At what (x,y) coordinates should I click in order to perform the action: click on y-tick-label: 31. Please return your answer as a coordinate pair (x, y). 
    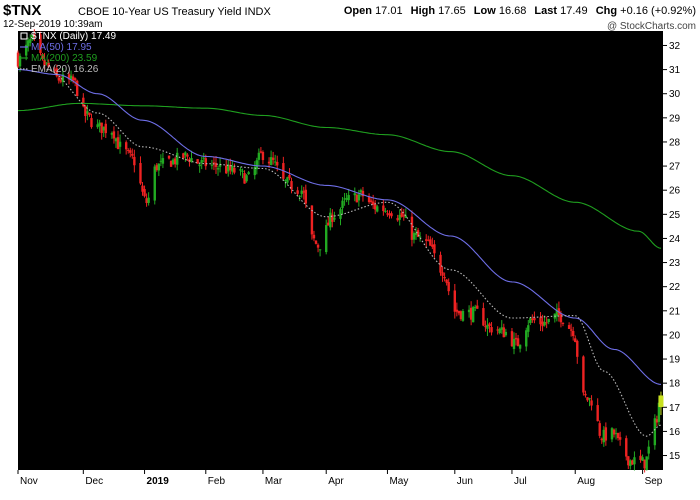
    Looking at the image, I should click on (675, 70).